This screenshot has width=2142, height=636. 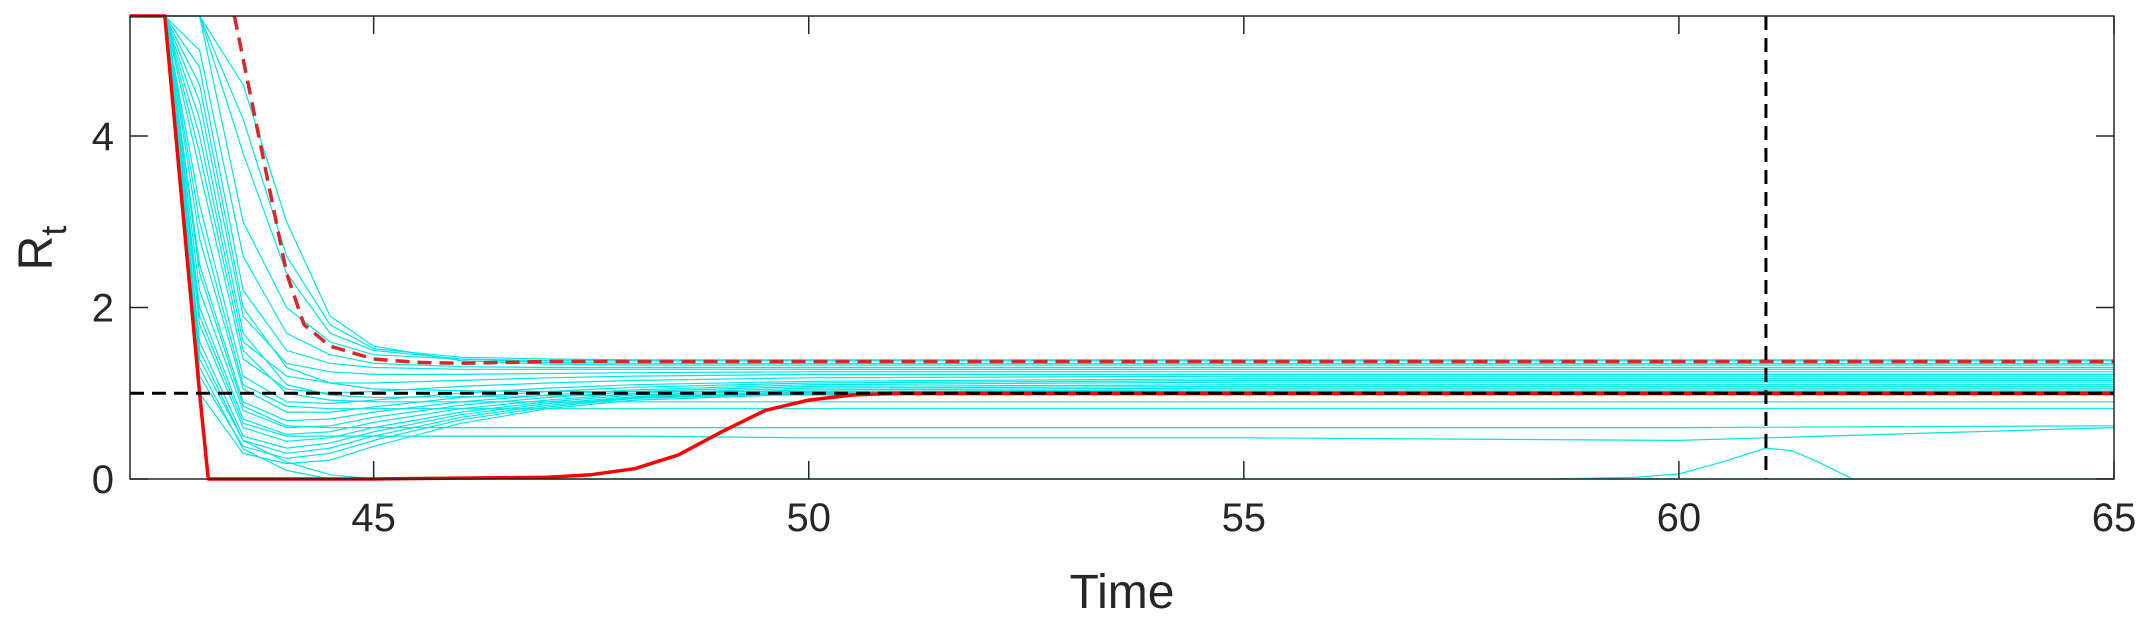 I want to click on y-axis-label-subscript: t, so click(x=53, y=231).